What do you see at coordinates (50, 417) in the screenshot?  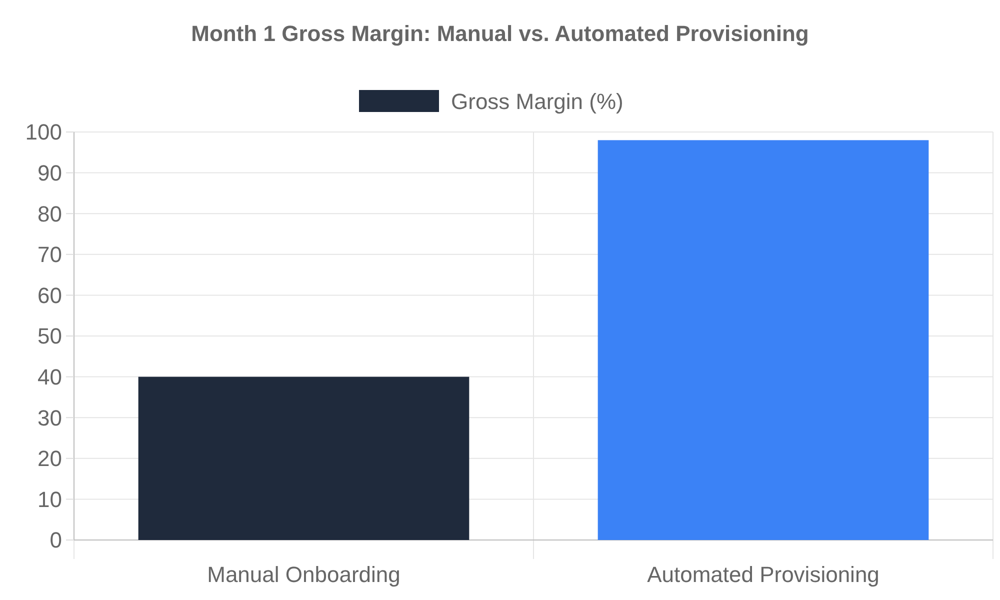 I see `y-tick-label: 30` at bounding box center [50, 417].